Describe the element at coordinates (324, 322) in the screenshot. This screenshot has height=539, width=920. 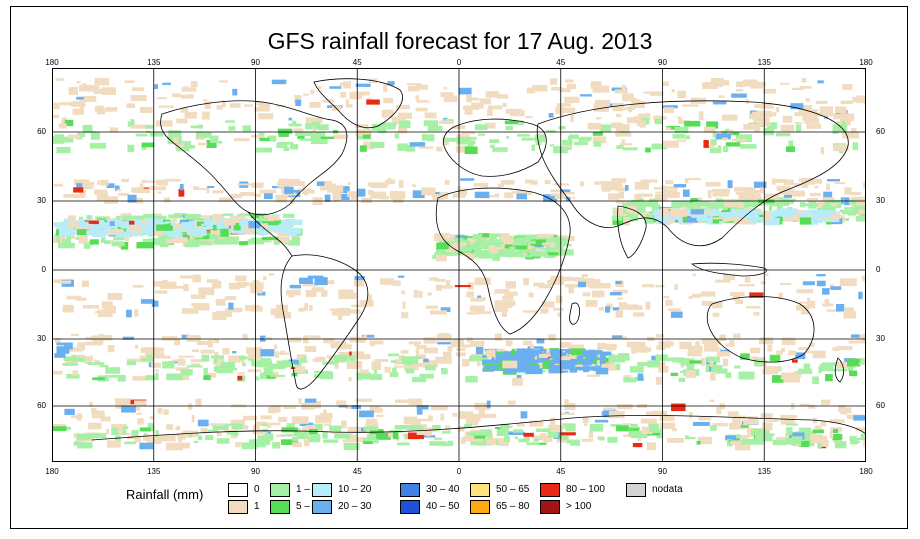
I see `south-america-outline` at that location.